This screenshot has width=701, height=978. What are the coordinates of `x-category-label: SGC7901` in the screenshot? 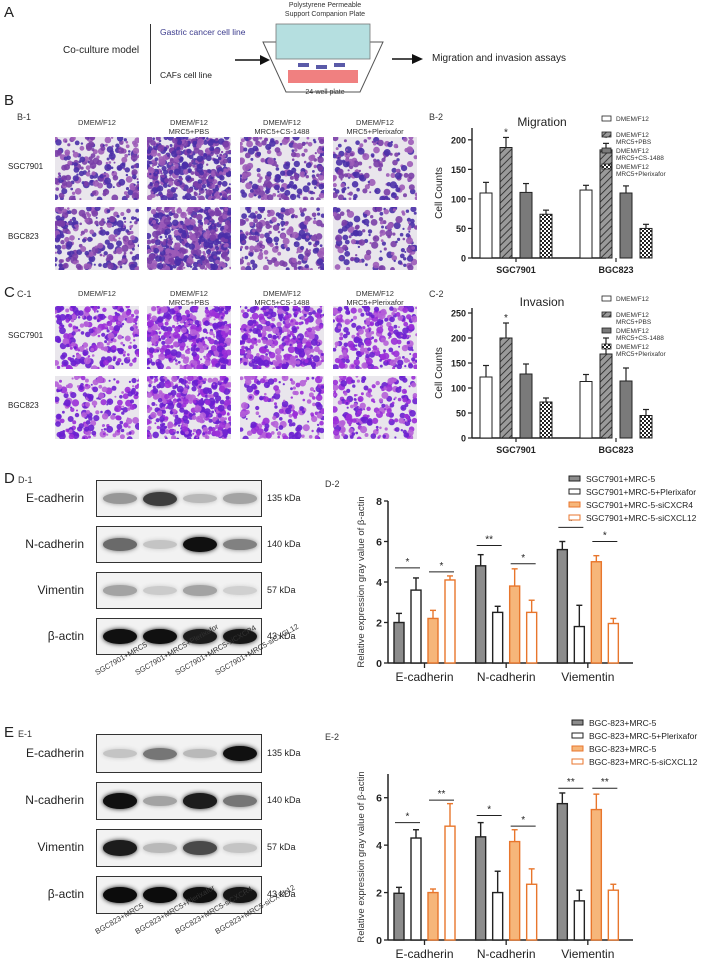 It's located at (516, 270).